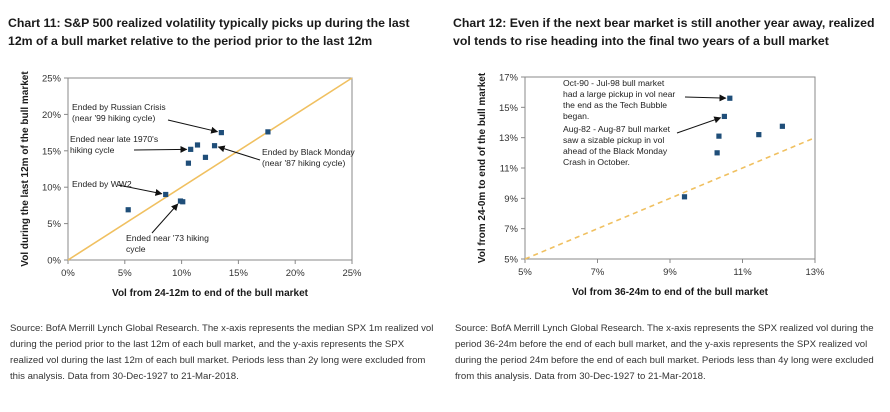  I want to click on annotation-label: Ended near late 1970's hiking cycle, so click(114, 144).